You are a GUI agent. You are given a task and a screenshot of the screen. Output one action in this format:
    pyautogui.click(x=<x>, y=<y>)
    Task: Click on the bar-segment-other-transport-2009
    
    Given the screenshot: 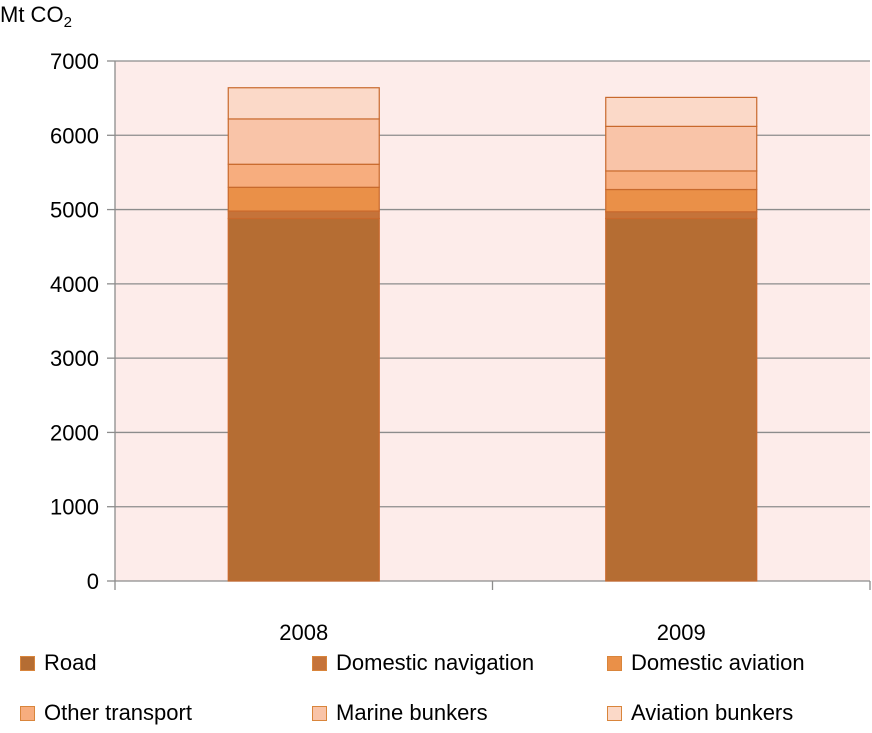 What is the action you would take?
    pyautogui.click(x=681, y=180)
    